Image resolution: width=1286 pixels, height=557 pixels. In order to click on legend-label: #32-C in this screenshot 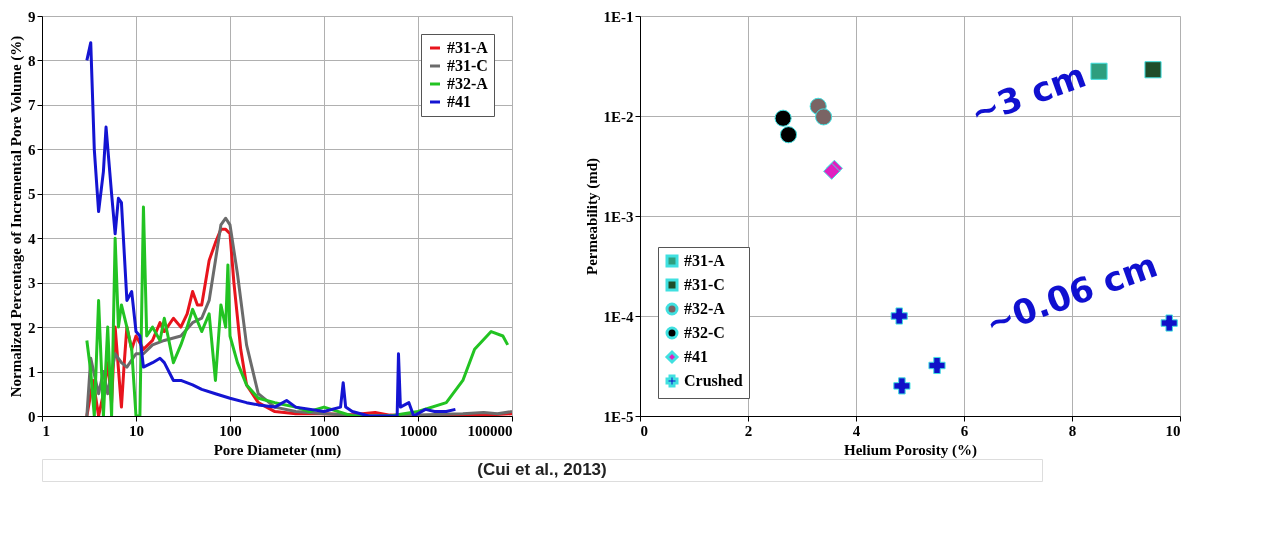, I will do `click(704, 332)`.